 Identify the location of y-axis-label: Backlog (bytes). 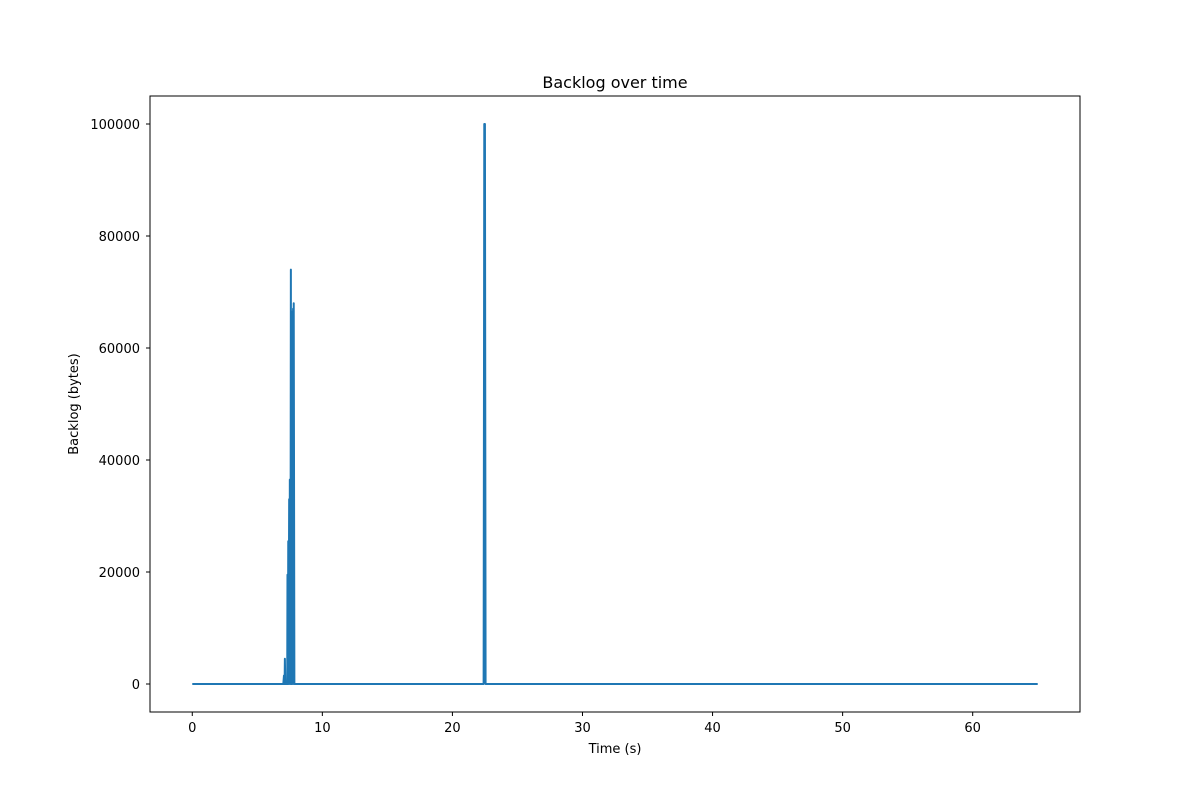
(74, 403).